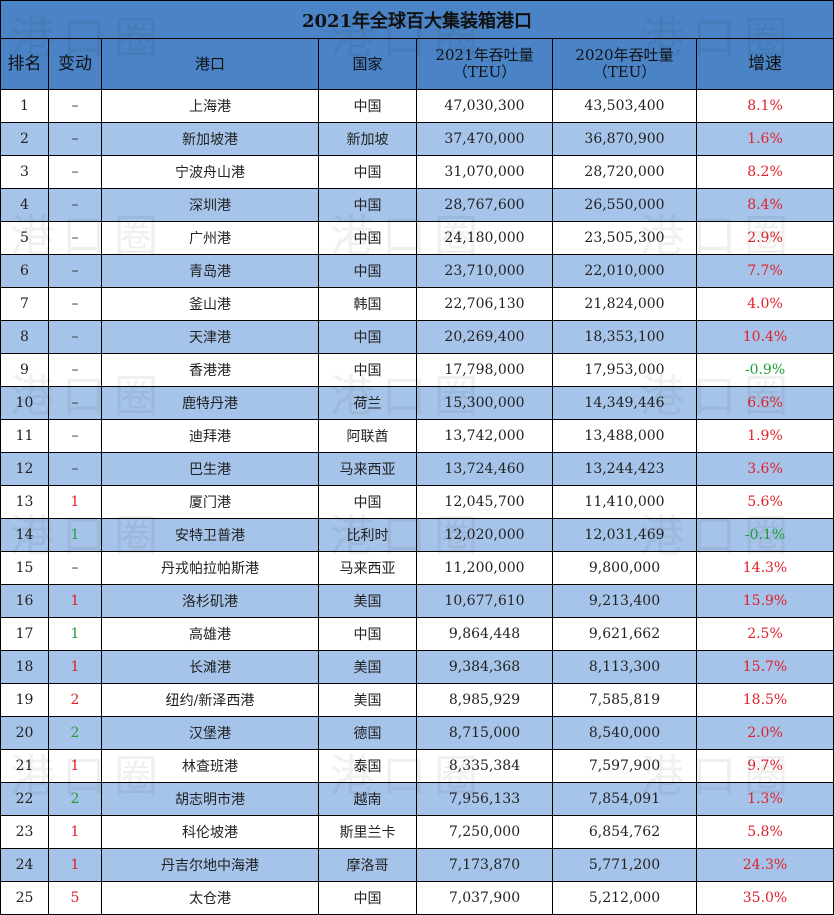  I want to click on growth-cell: 8.4%, so click(765, 205).